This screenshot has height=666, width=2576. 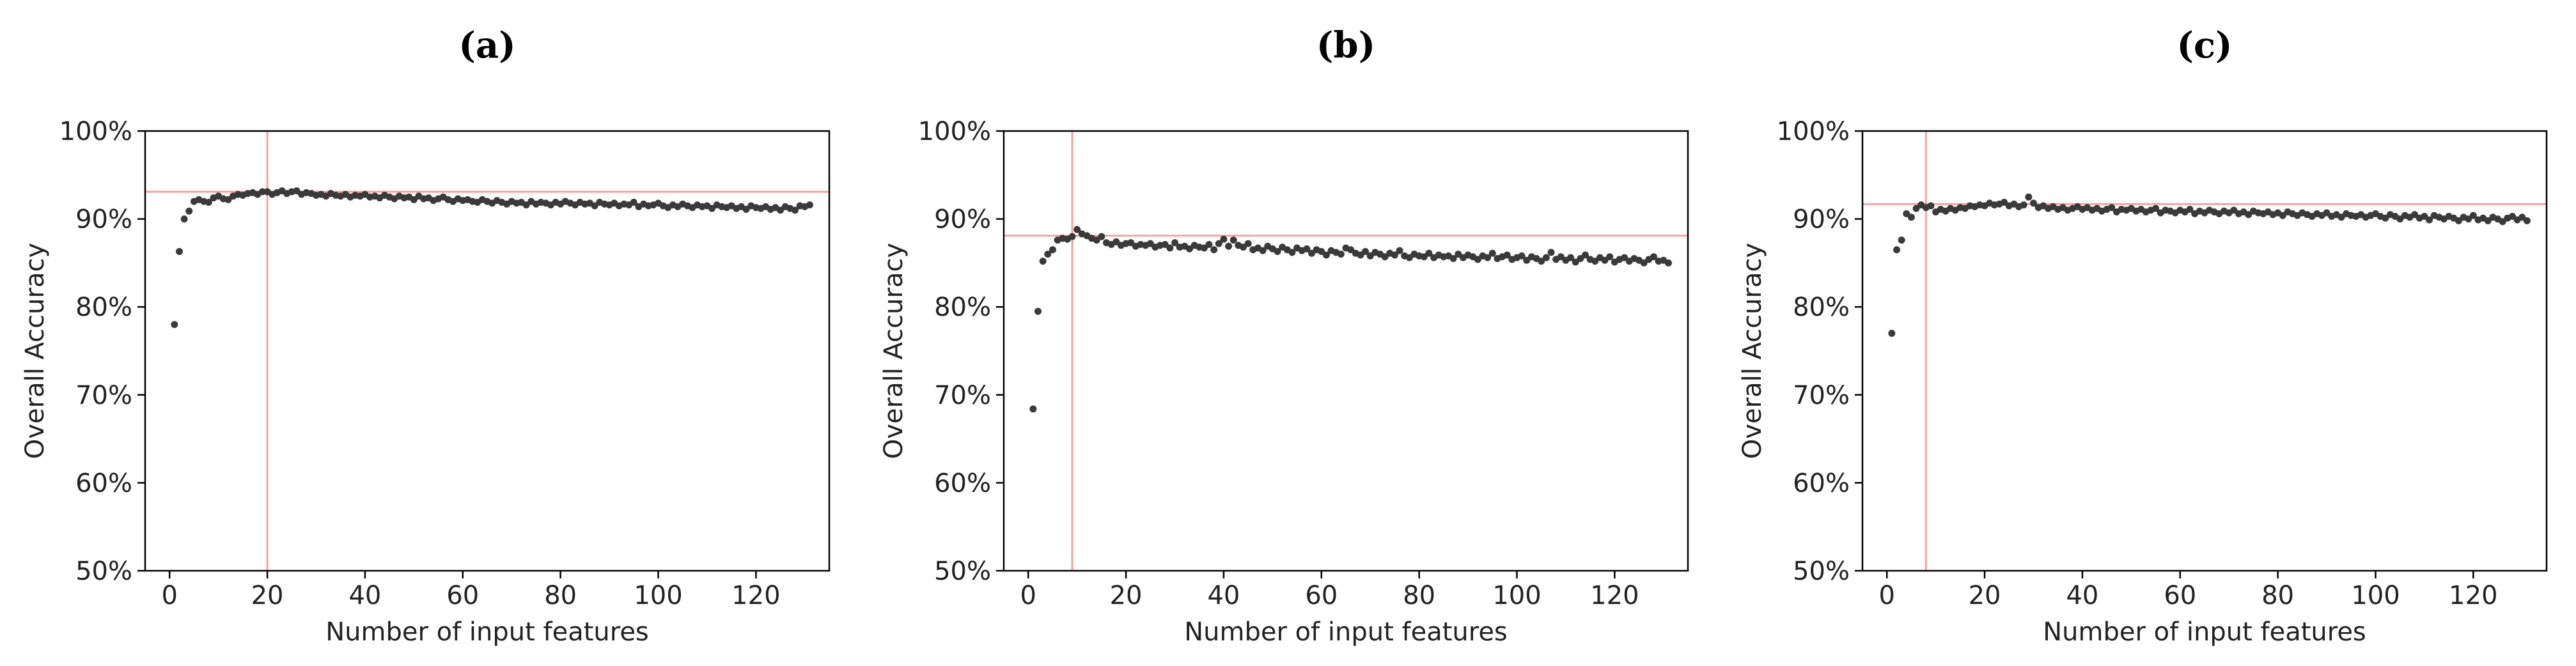 I want to click on y-axis-label-a: Overall Accuracy, so click(x=35, y=351).